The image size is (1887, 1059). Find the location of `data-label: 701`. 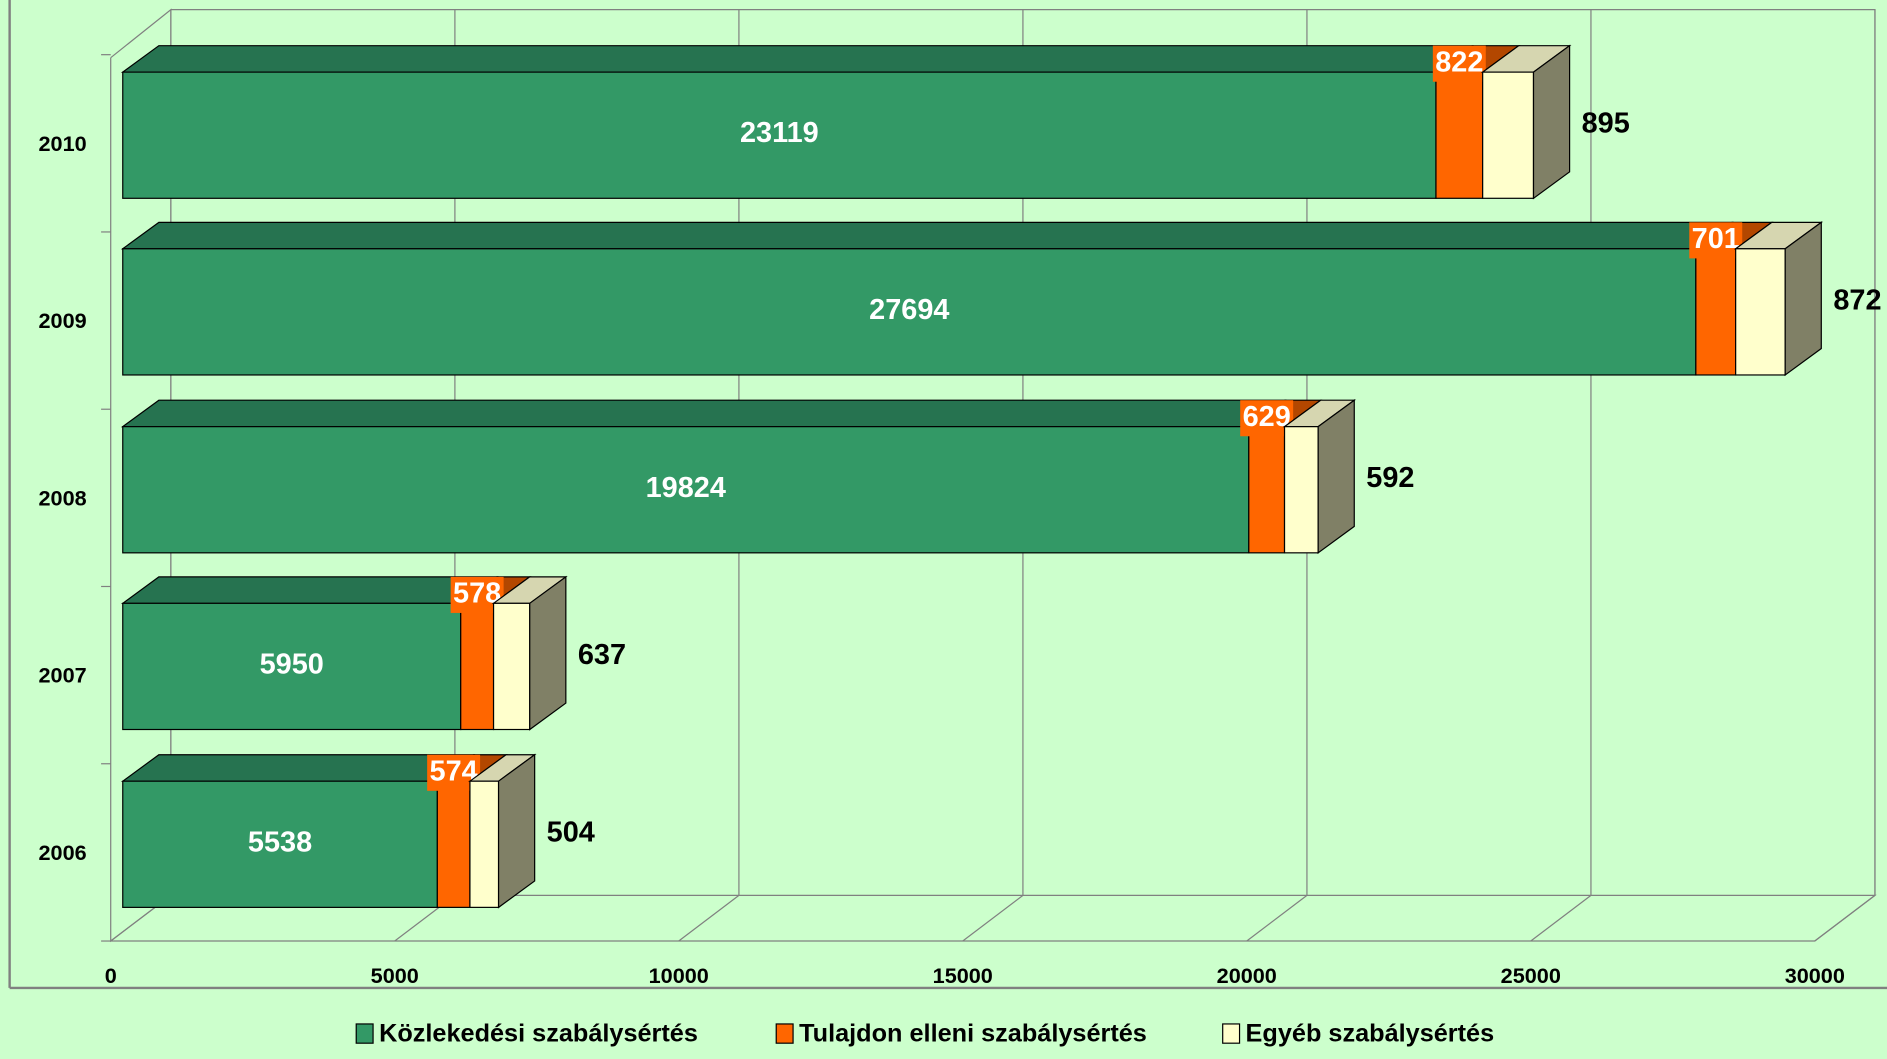

data-label: 701 is located at coordinates (1716, 239).